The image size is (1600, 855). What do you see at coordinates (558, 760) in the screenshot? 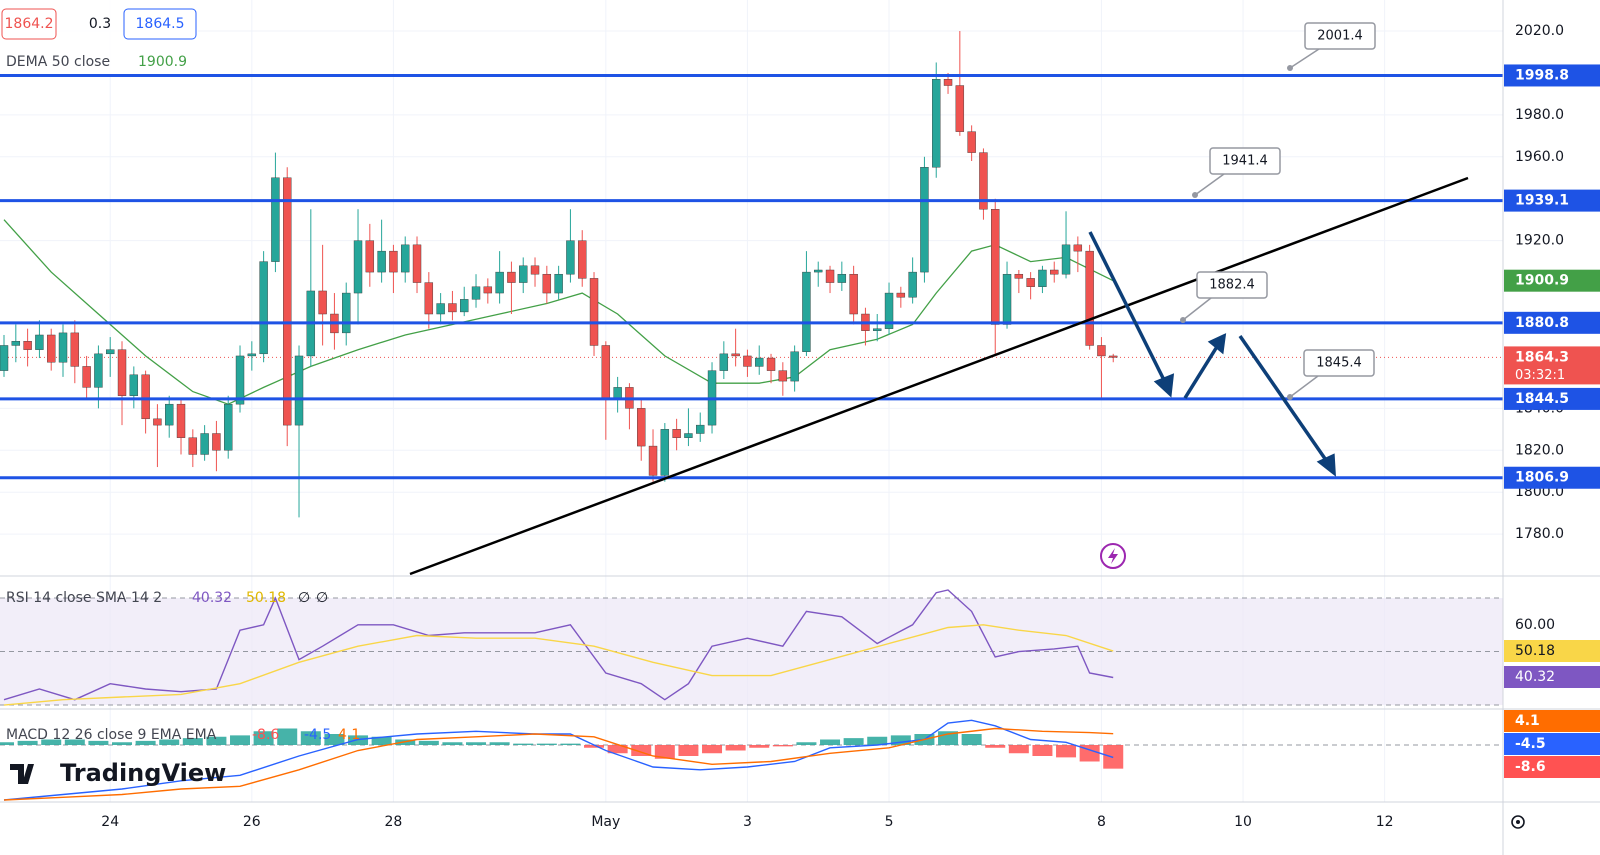
I see `macd-line` at bounding box center [558, 760].